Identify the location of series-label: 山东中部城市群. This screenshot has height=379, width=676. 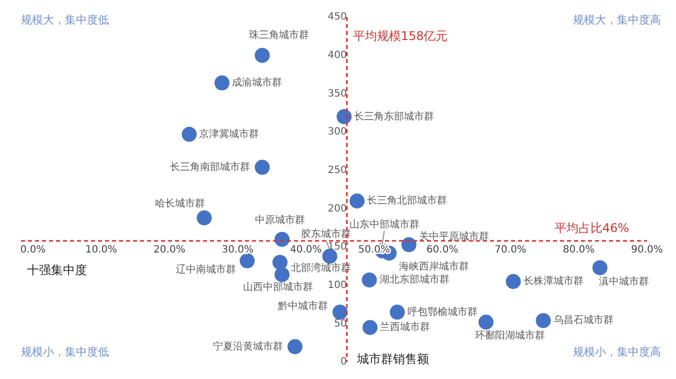
(384, 224).